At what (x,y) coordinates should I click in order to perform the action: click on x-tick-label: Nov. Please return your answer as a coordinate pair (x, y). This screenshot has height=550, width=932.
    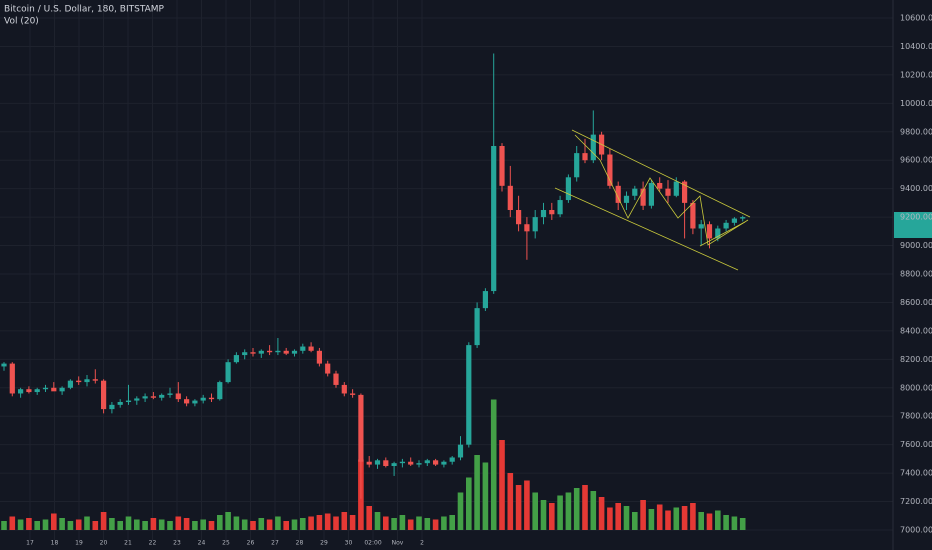
    Looking at the image, I should click on (398, 543).